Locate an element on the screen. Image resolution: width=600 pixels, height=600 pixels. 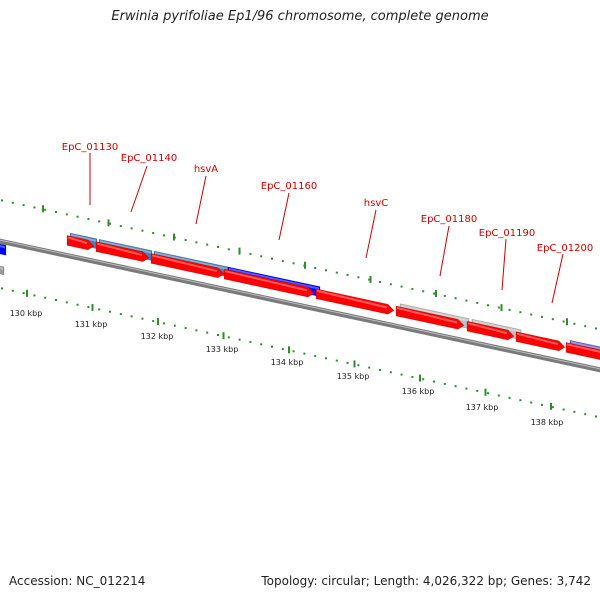
gene-label-epc-01160: EpC_01160 is located at coordinates (289, 186).